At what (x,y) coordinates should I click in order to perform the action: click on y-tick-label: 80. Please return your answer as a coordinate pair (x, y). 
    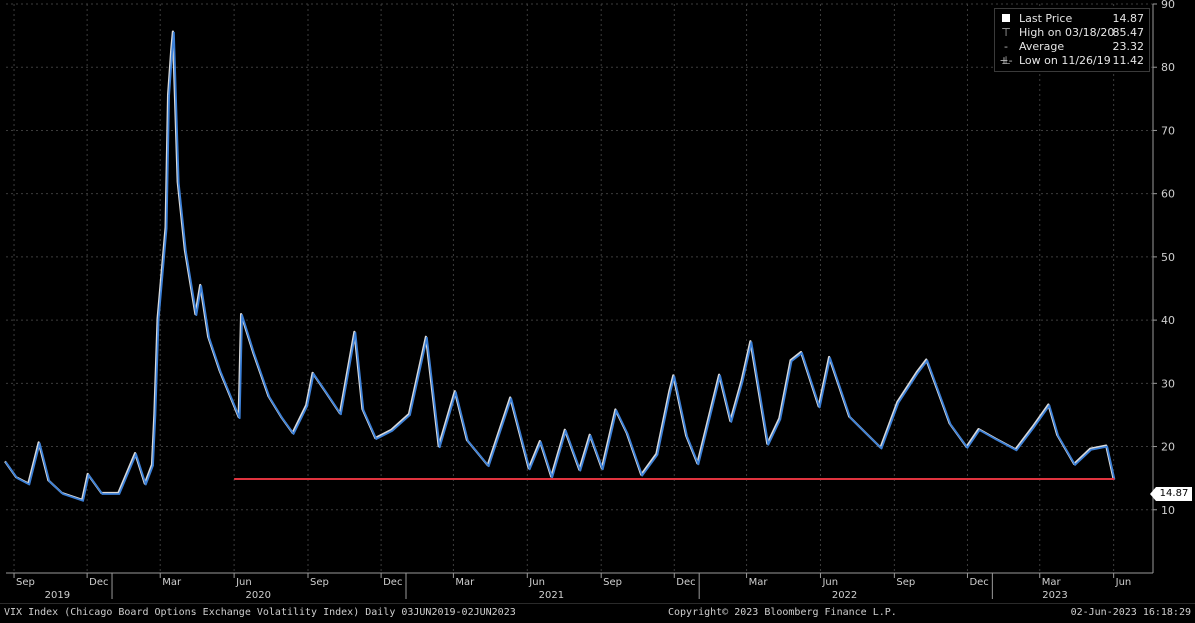
    Looking at the image, I should click on (1168, 67).